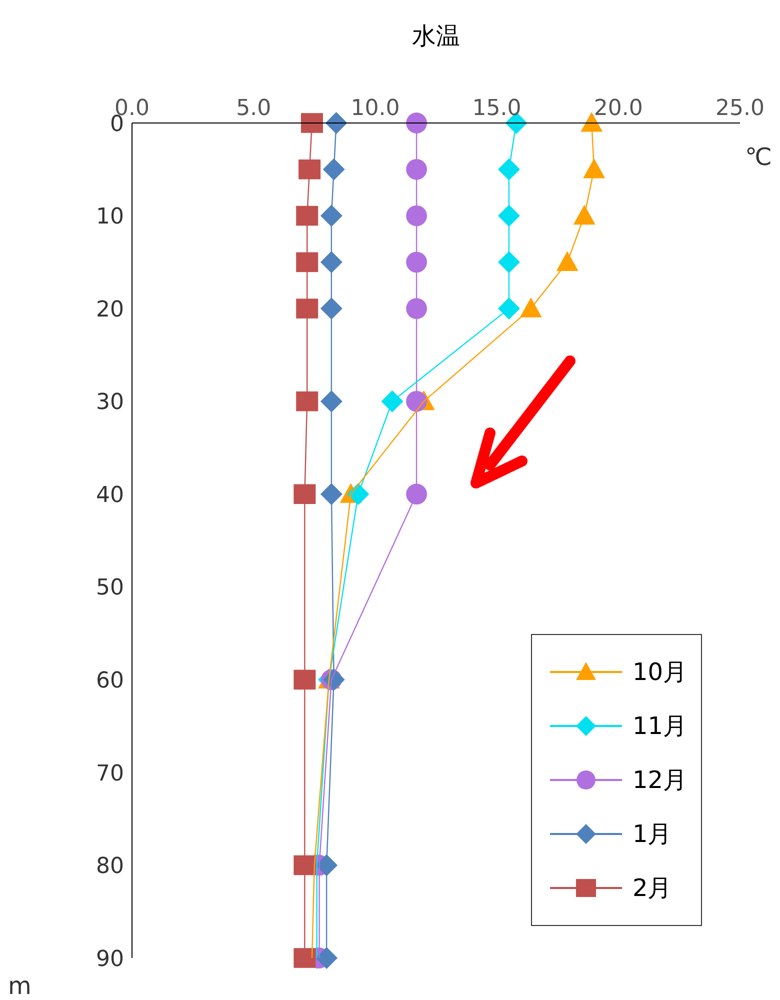  Describe the element at coordinates (618, 108) in the screenshot. I see `x-tick-label: 20.0` at that location.